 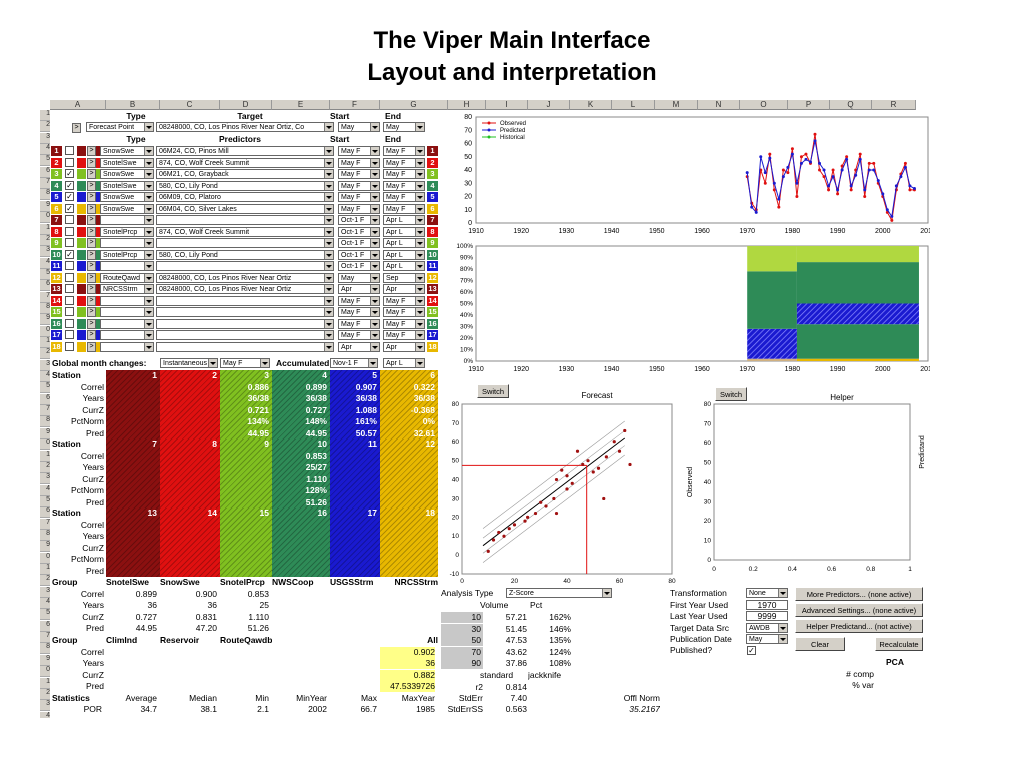 What do you see at coordinates (76, 128) in the screenshot?
I see `nav-button: >` at bounding box center [76, 128].